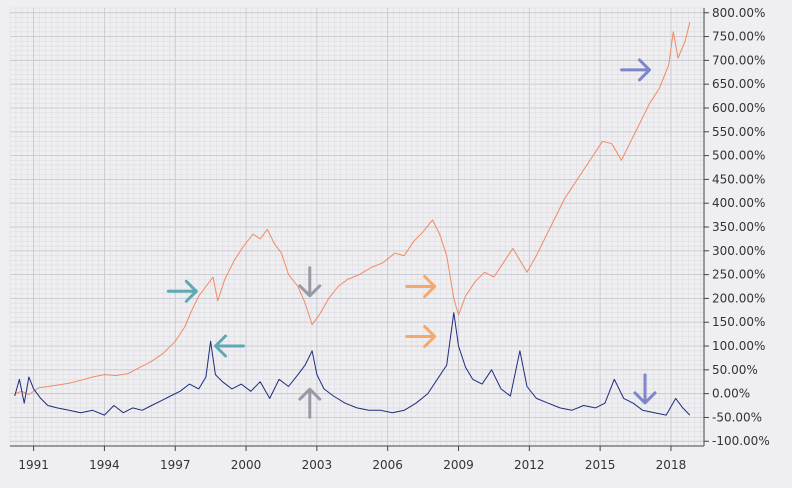  What do you see at coordinates (738, 251) in the screenshot?
I see `y-tick-label: 300.00%` at bounding box center [738, 251].